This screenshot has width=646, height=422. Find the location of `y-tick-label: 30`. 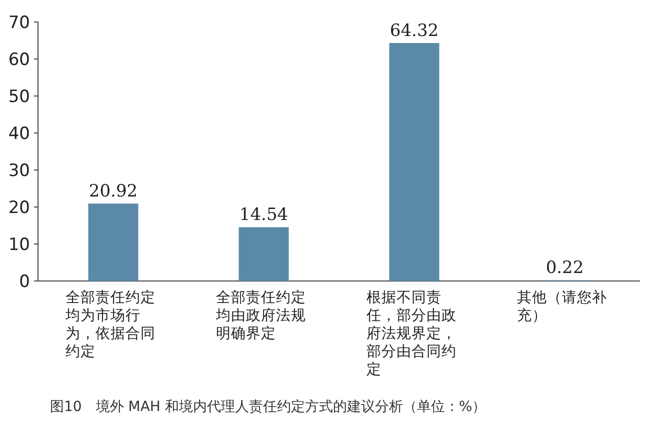

y-tick-label: 30 is located at coordinates (19, 171).